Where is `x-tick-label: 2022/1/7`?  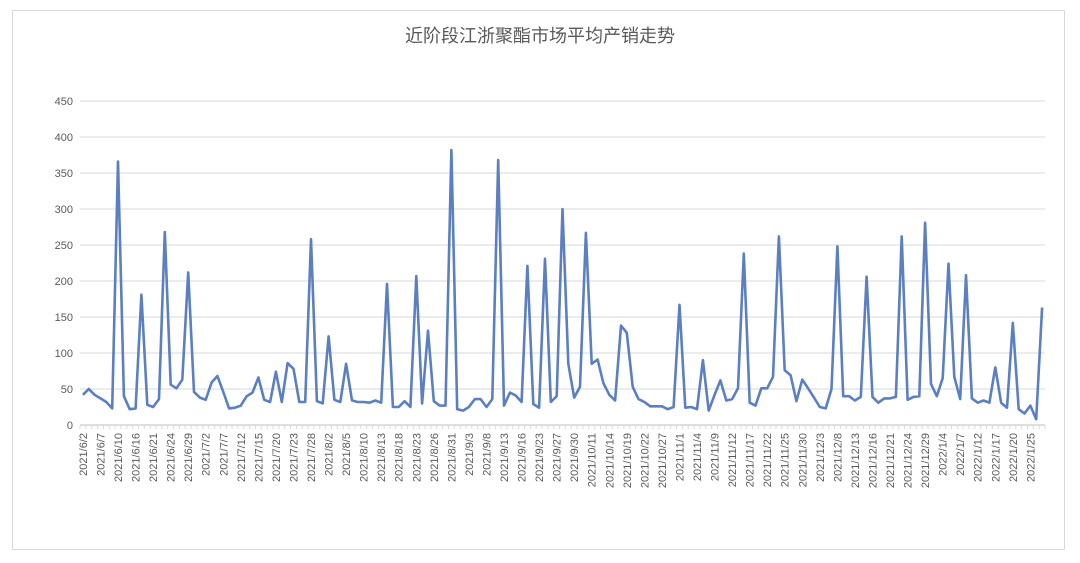 x-tick-label: 2022/1/7 is located at coordinates (961, 454).